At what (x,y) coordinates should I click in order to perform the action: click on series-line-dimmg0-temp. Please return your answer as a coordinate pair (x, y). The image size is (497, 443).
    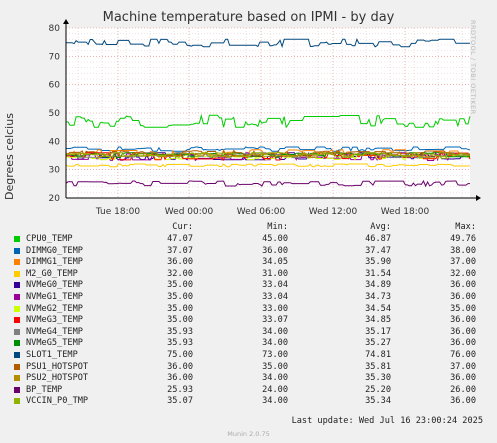
    Looking at the image, I should click on (268, 149).